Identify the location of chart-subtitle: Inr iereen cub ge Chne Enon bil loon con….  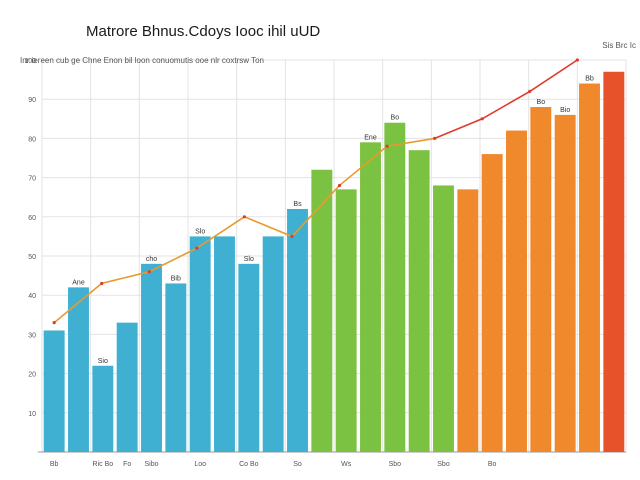
(142, 60).